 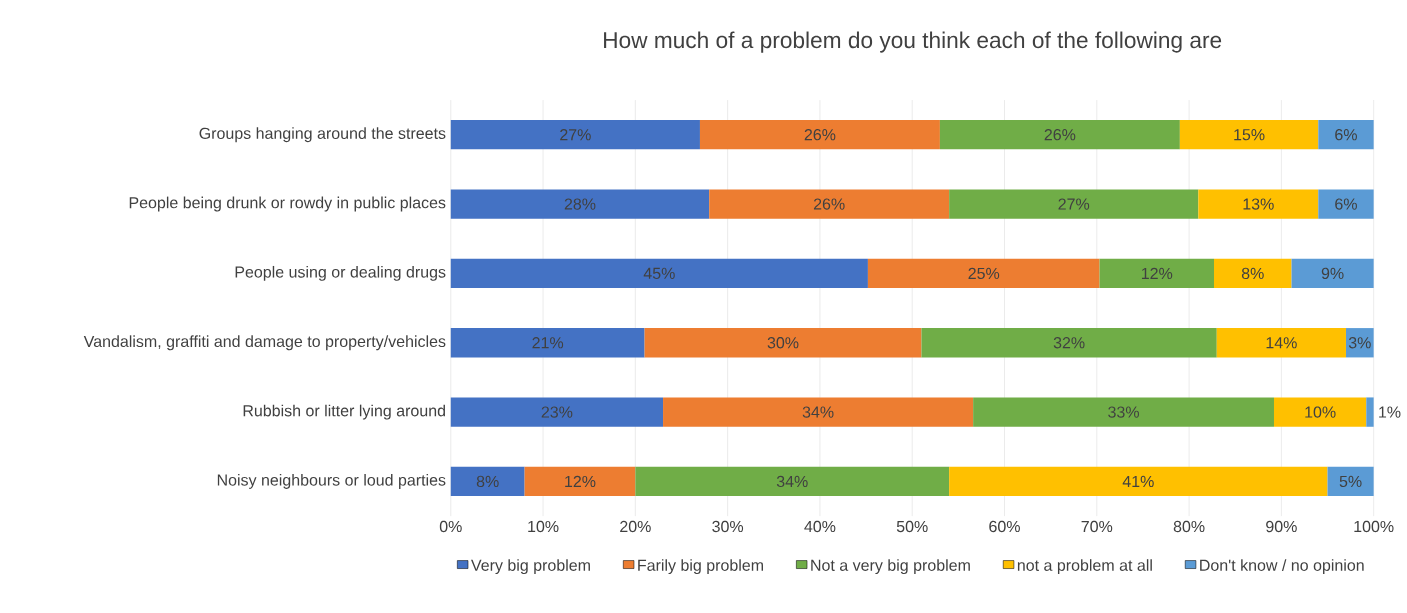 I want to click on chart-title: How much of a problem do you think each of the following are, so click(x=913, y=42).